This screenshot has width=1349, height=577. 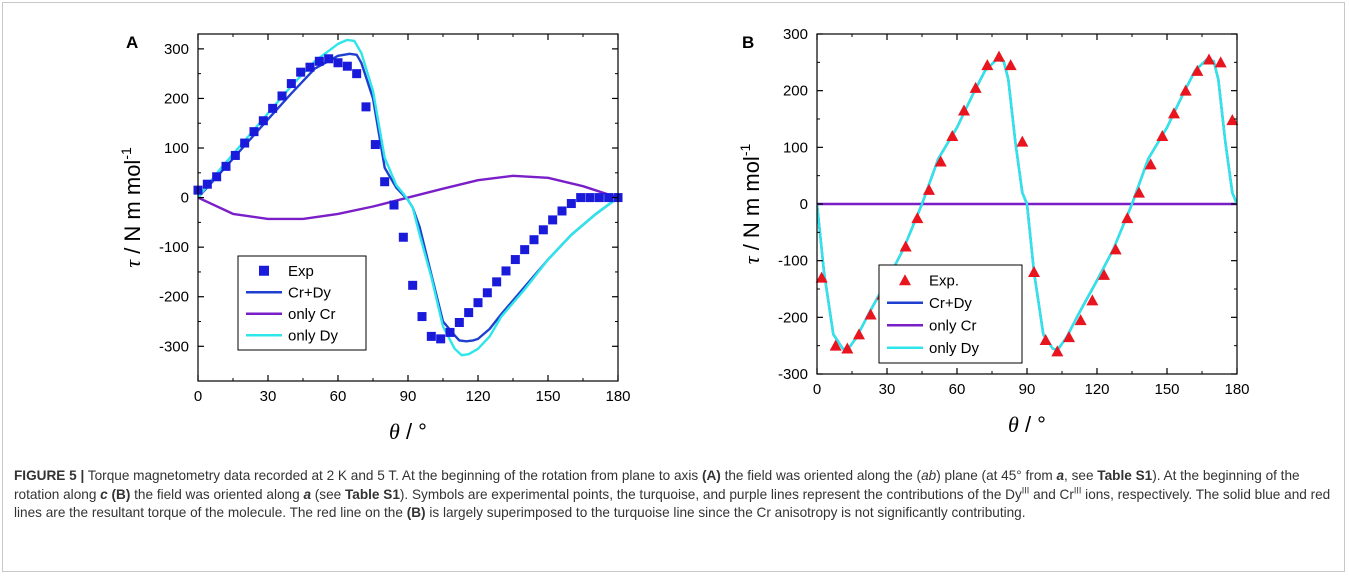 I want to click on caption-panel-ref: (A), so click(x=711, y=475).